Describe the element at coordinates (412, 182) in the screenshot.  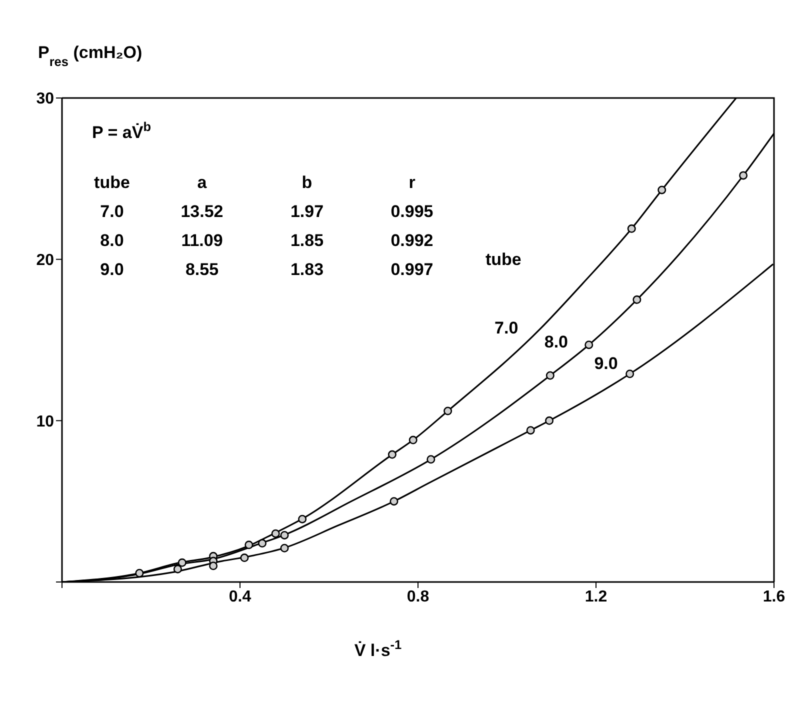
I see `annotation: r` at that location.